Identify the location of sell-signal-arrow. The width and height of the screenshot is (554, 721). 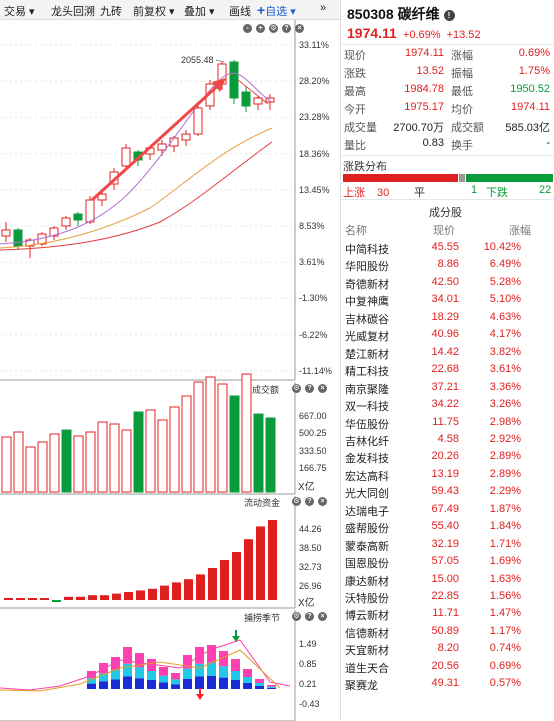
(236, 636).